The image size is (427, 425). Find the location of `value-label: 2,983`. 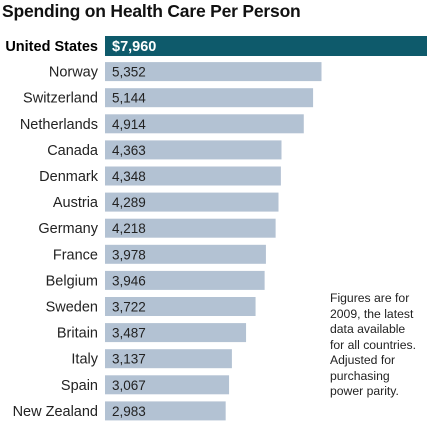

value-label: 2,983 is located at coordinates (129, 411).